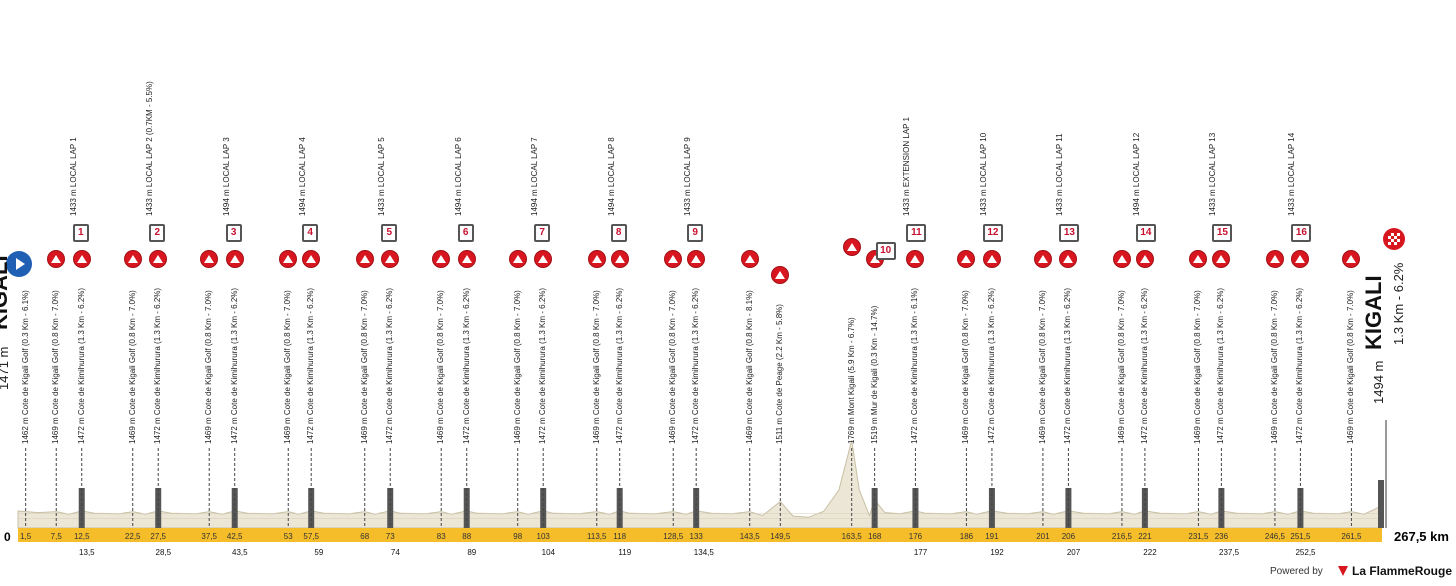 This screenshot has width=1456, height=586. What do you see at coordinates (365, 536) in the screenshot?
I see `km-tick-label: 68` at bounding box center [365, 536].